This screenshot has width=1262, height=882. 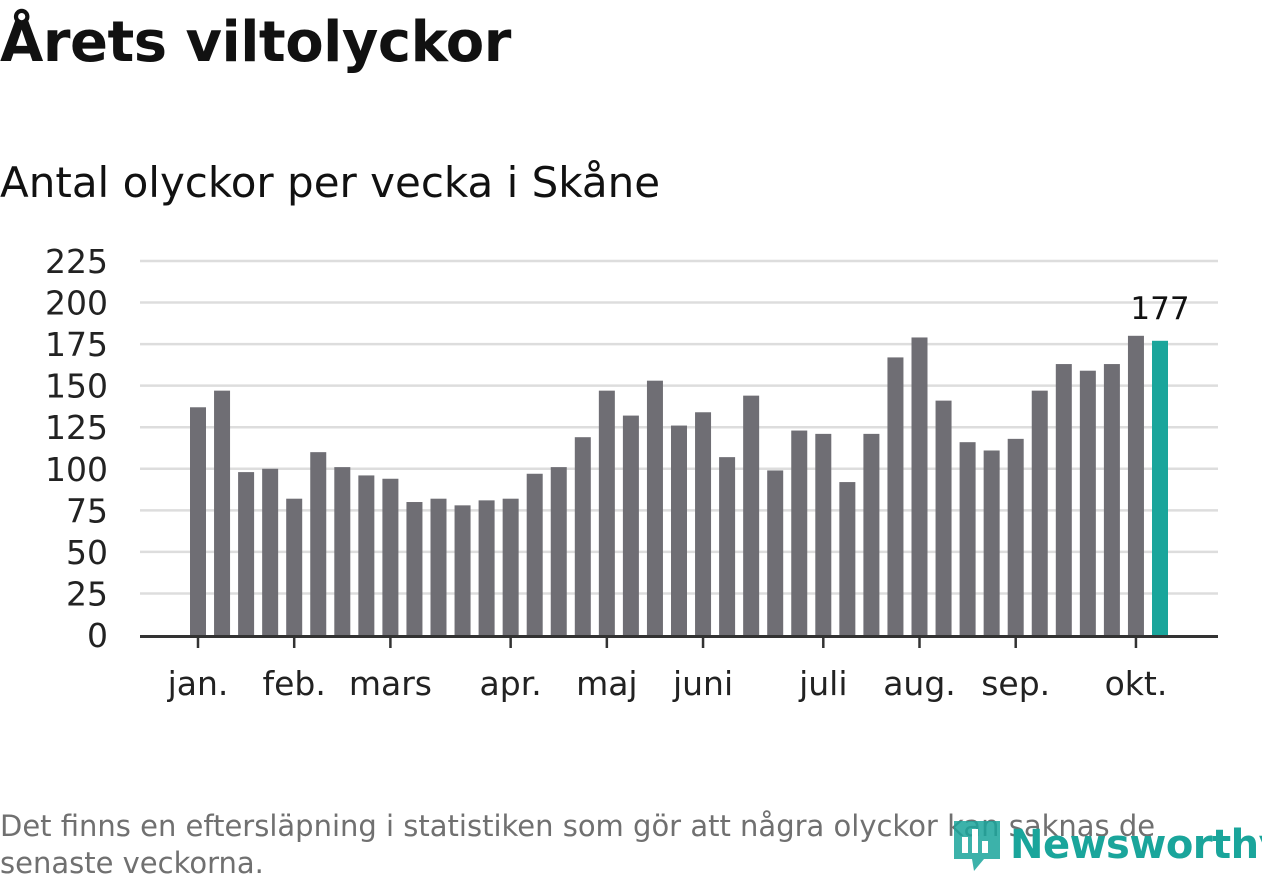 I want to click on brand-name: Newsworthy, so click(x=1136, y=845).